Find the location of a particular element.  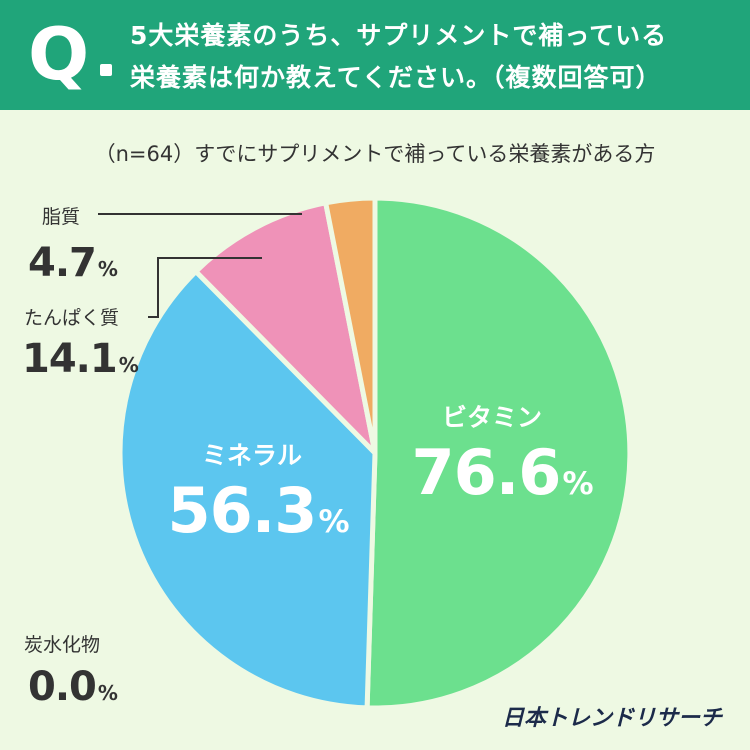

label-carbohydrate-value: 0.0% is located at coordinates (73, 687).